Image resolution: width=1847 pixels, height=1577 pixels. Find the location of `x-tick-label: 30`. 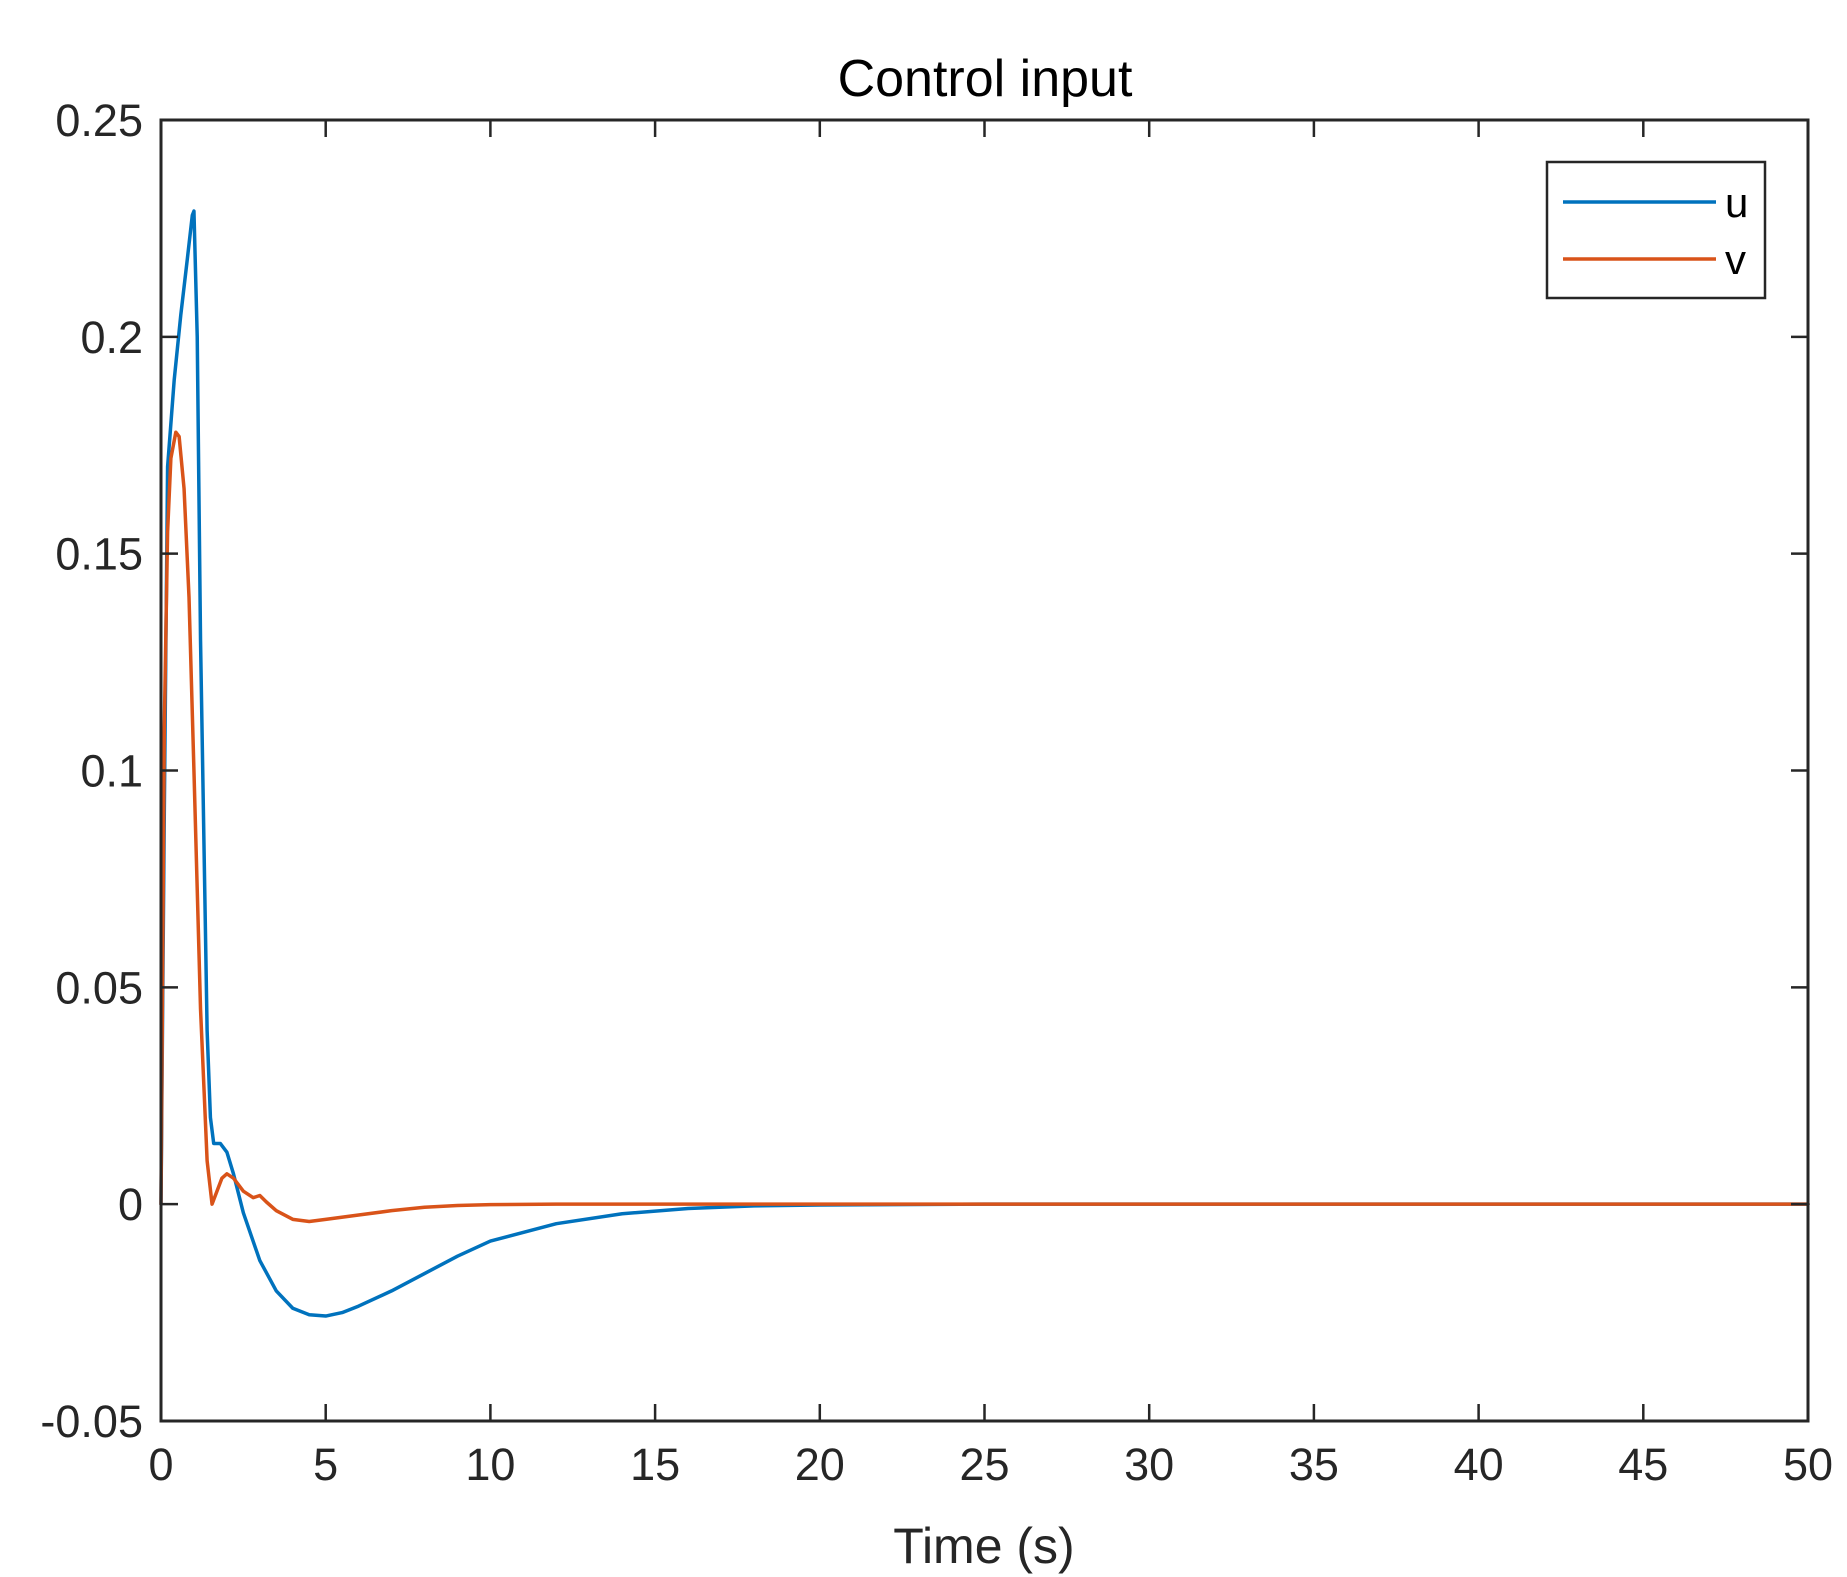

x-tick-label: 30 is located at coordinates (1149, 1464).